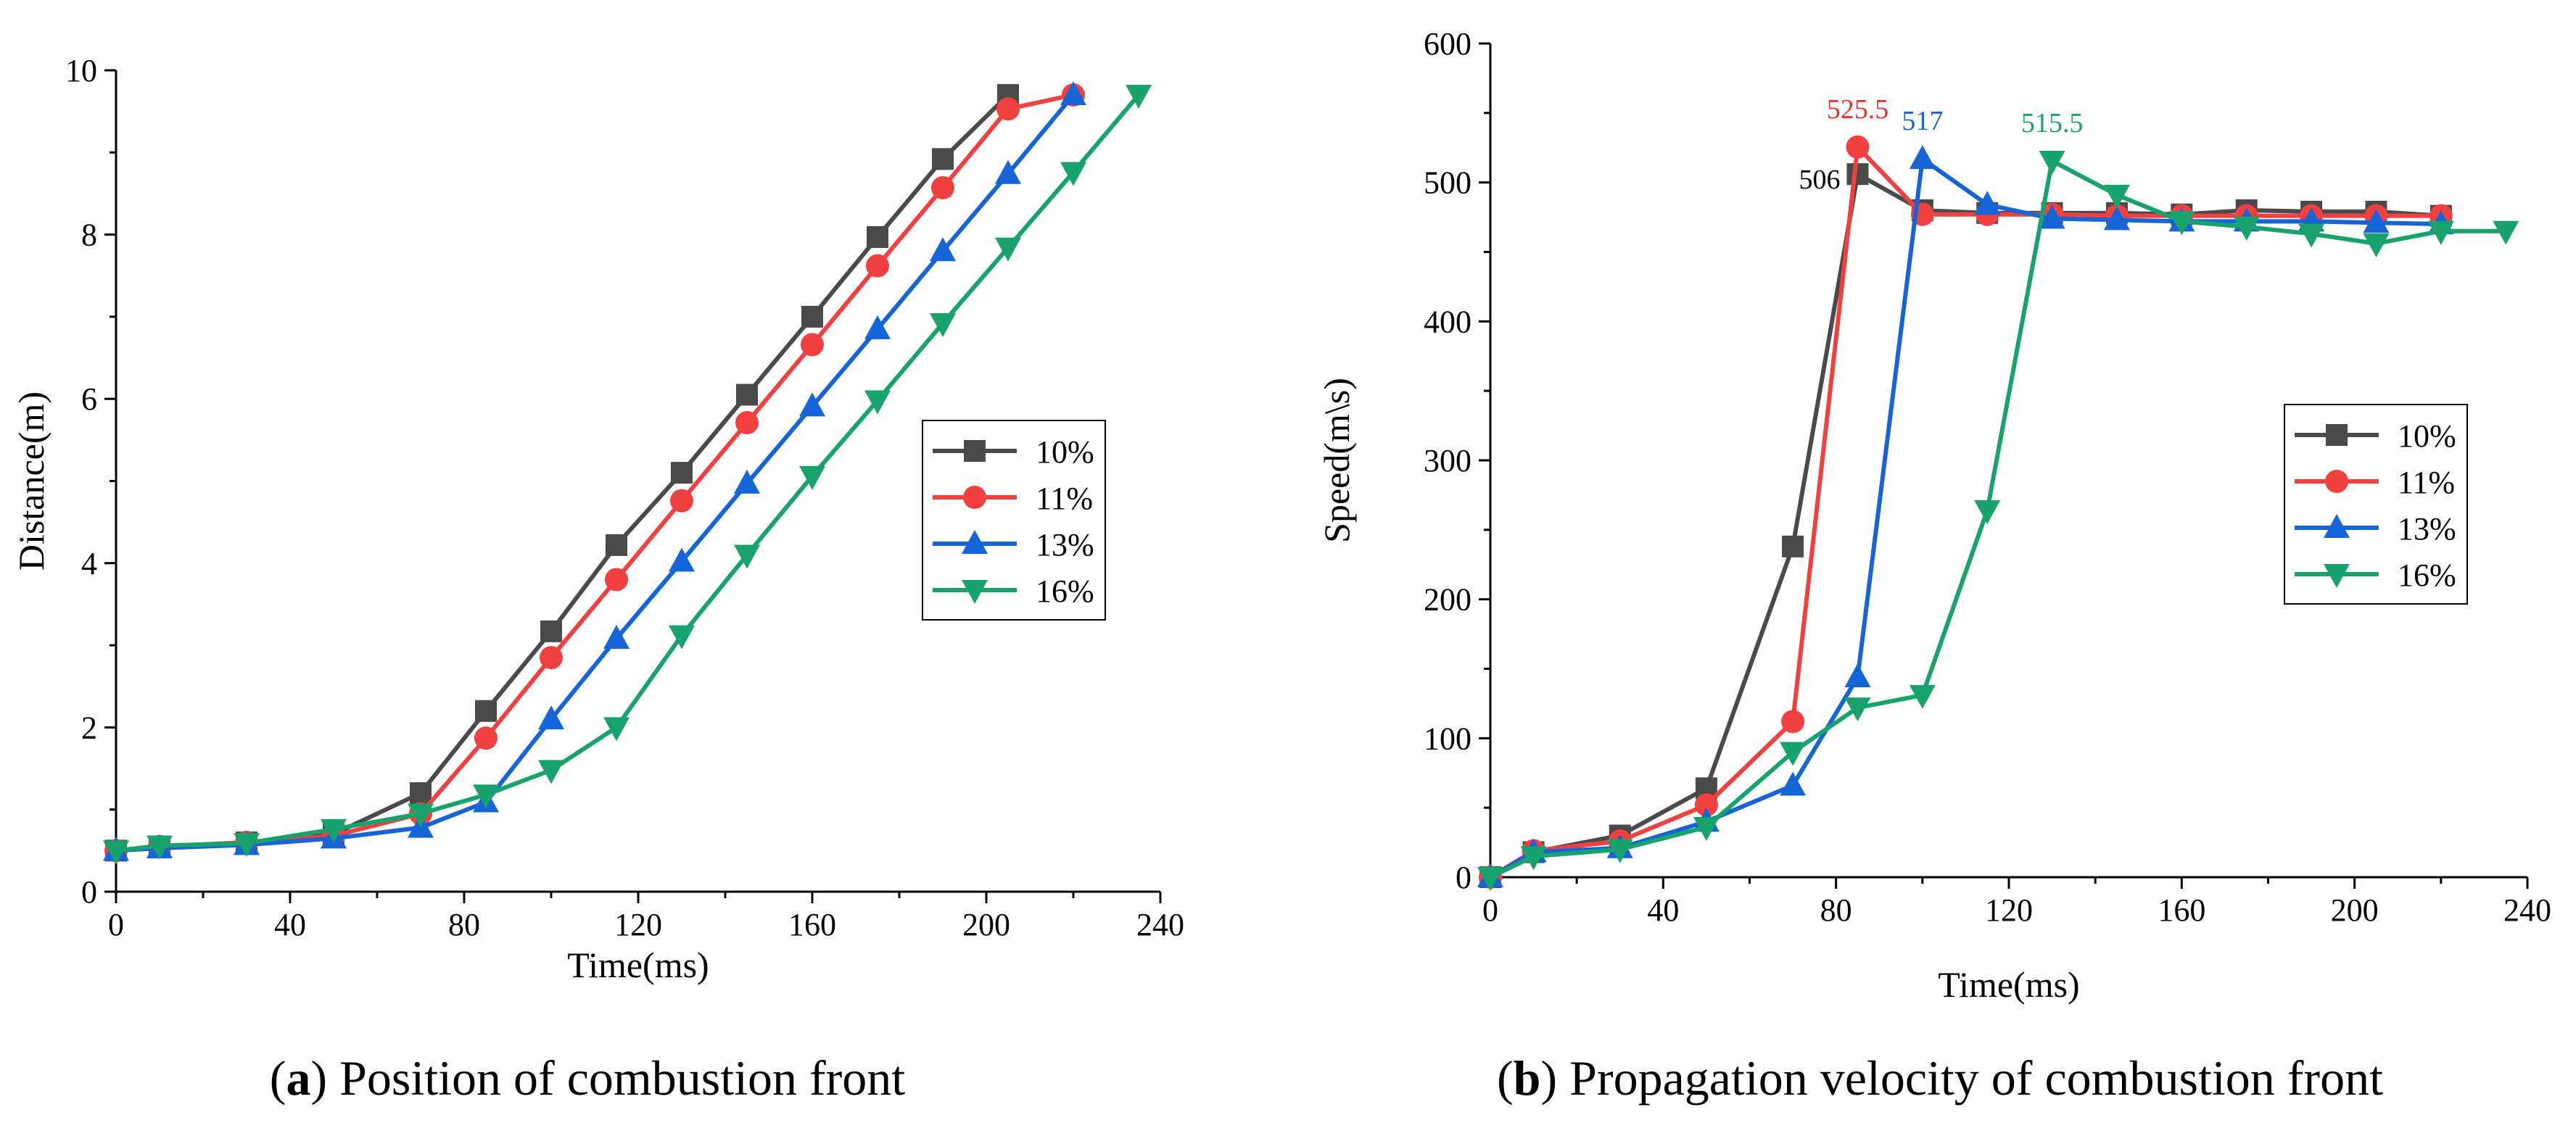 This screenshot has height=1136, width=2576. Describe the element at coordinates (1819, 180) in the screenshot. I see `annotation-label: 506` at that location.